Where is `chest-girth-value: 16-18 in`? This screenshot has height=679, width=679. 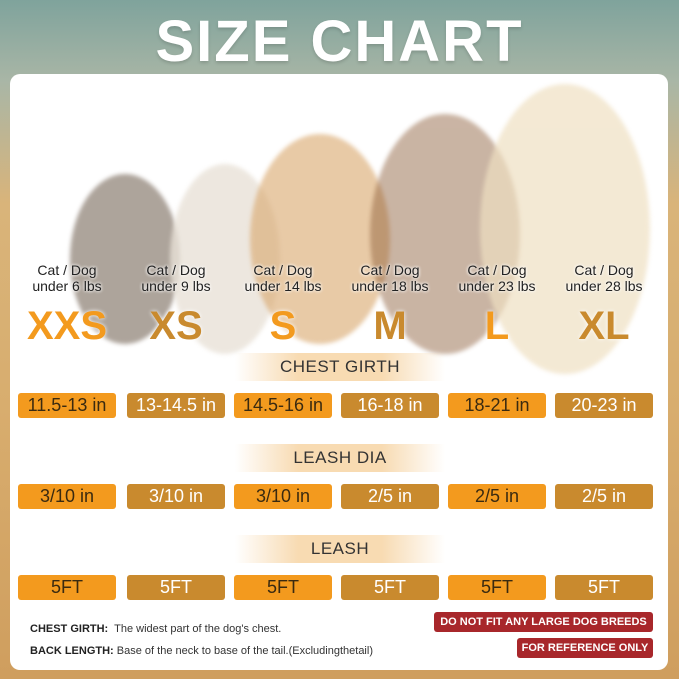
chest-girth-value: 16-18 in is located at coordinates (390, 405).